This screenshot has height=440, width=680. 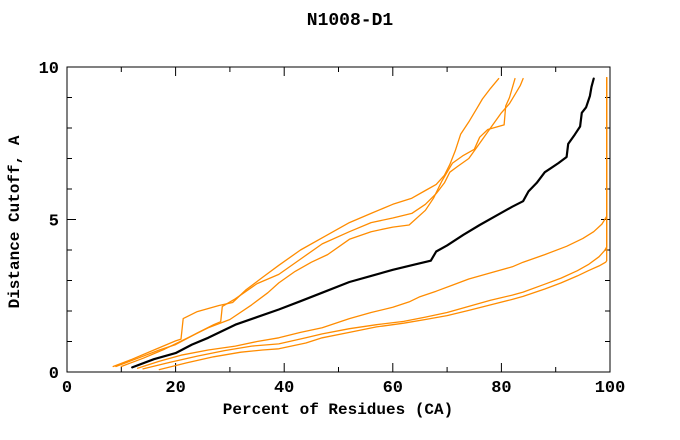 What do you see at coordinates (49, 69) in the screenshot?
I see `y-tick-label: 10` at bounding box center [49, 69].